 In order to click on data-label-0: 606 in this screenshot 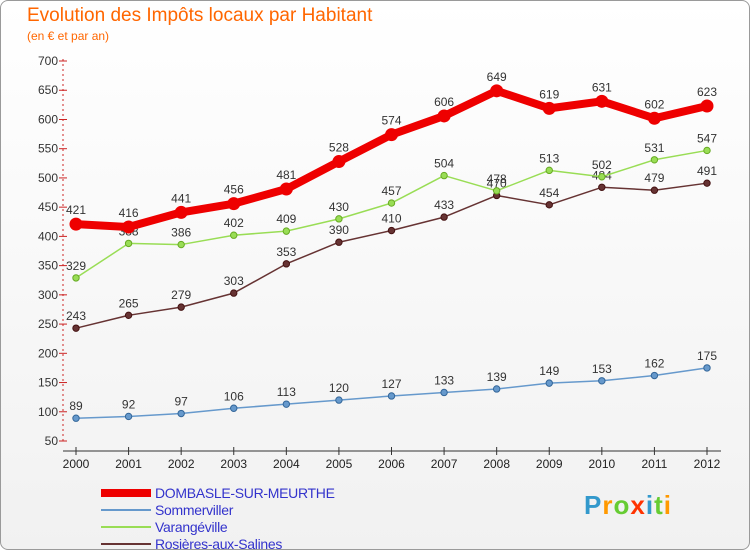, I will do `click(444, 102)`.